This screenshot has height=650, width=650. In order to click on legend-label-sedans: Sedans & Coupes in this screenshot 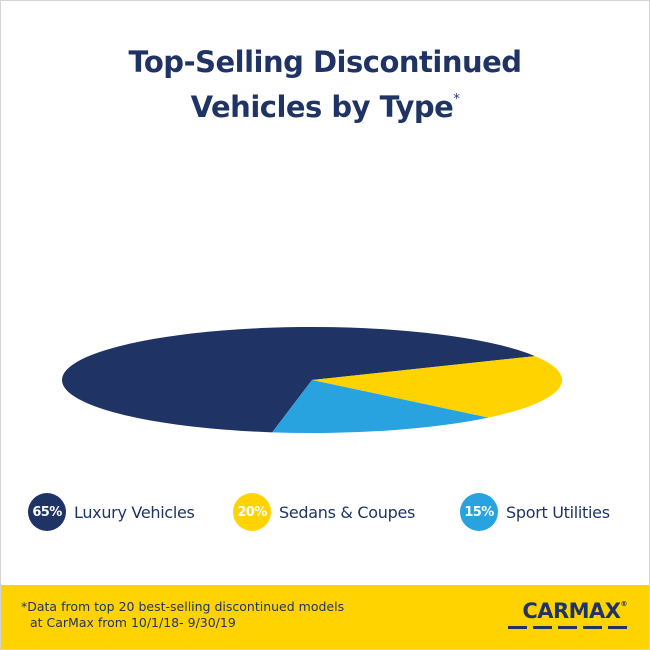, I will do `click(347, 512)`.